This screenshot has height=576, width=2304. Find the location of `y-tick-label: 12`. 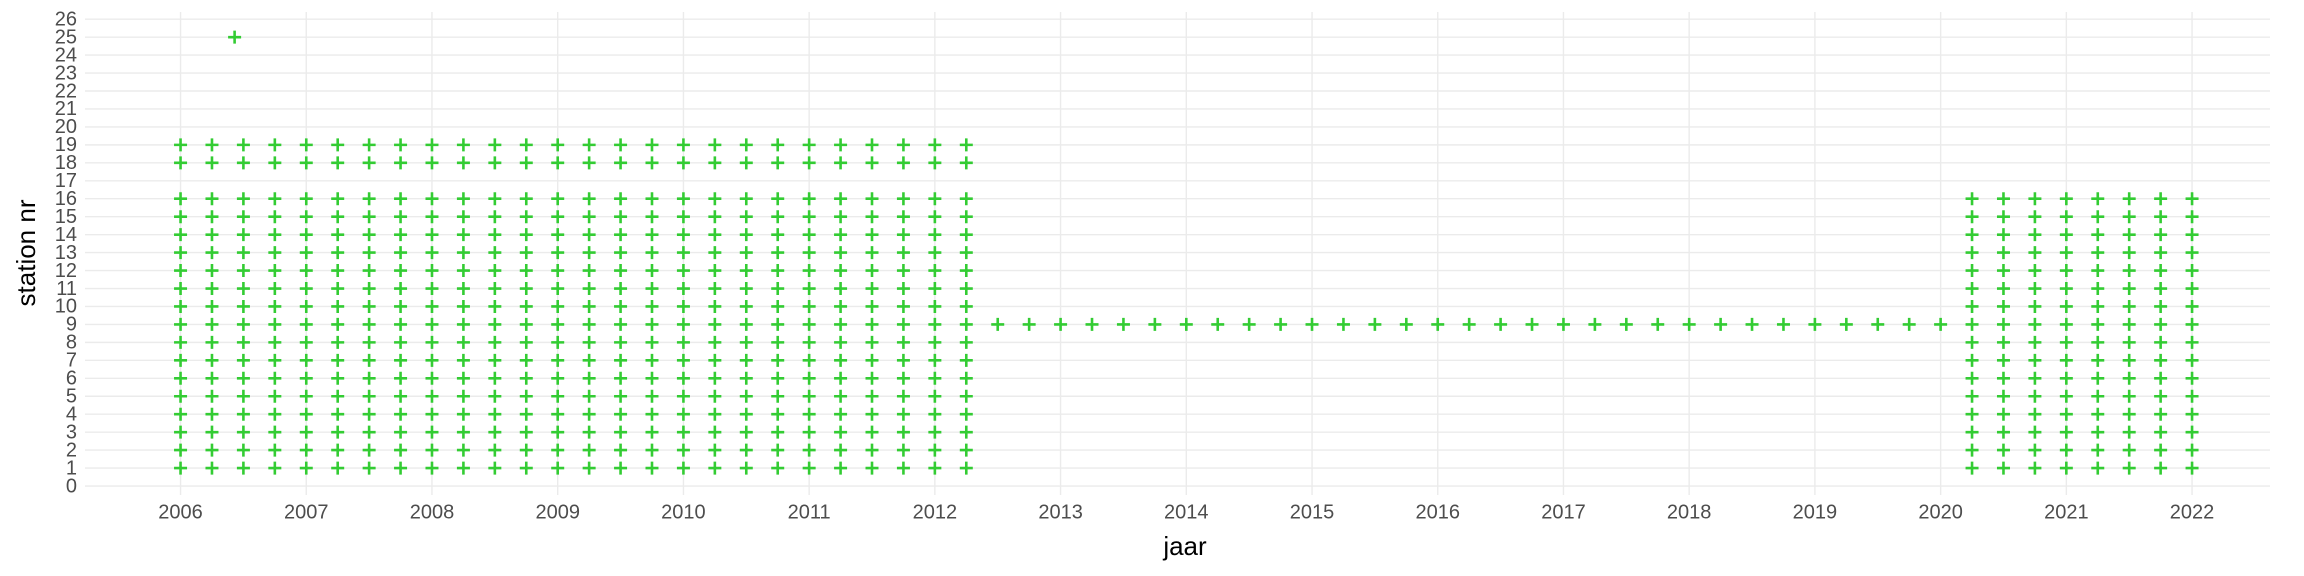

y-tick-label: 12 is located at coordinates (66, 271).